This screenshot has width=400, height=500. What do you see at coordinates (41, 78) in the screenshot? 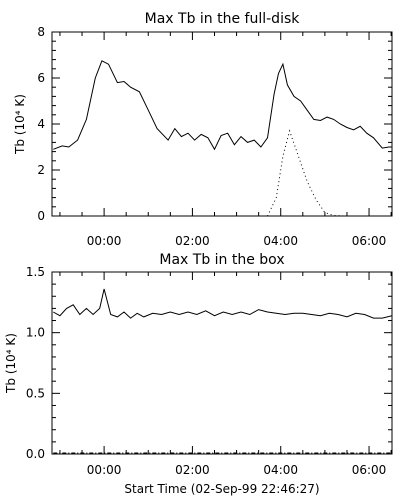
I see `chart-0-y-tick-label: 6` at bounding box center [41, 78].